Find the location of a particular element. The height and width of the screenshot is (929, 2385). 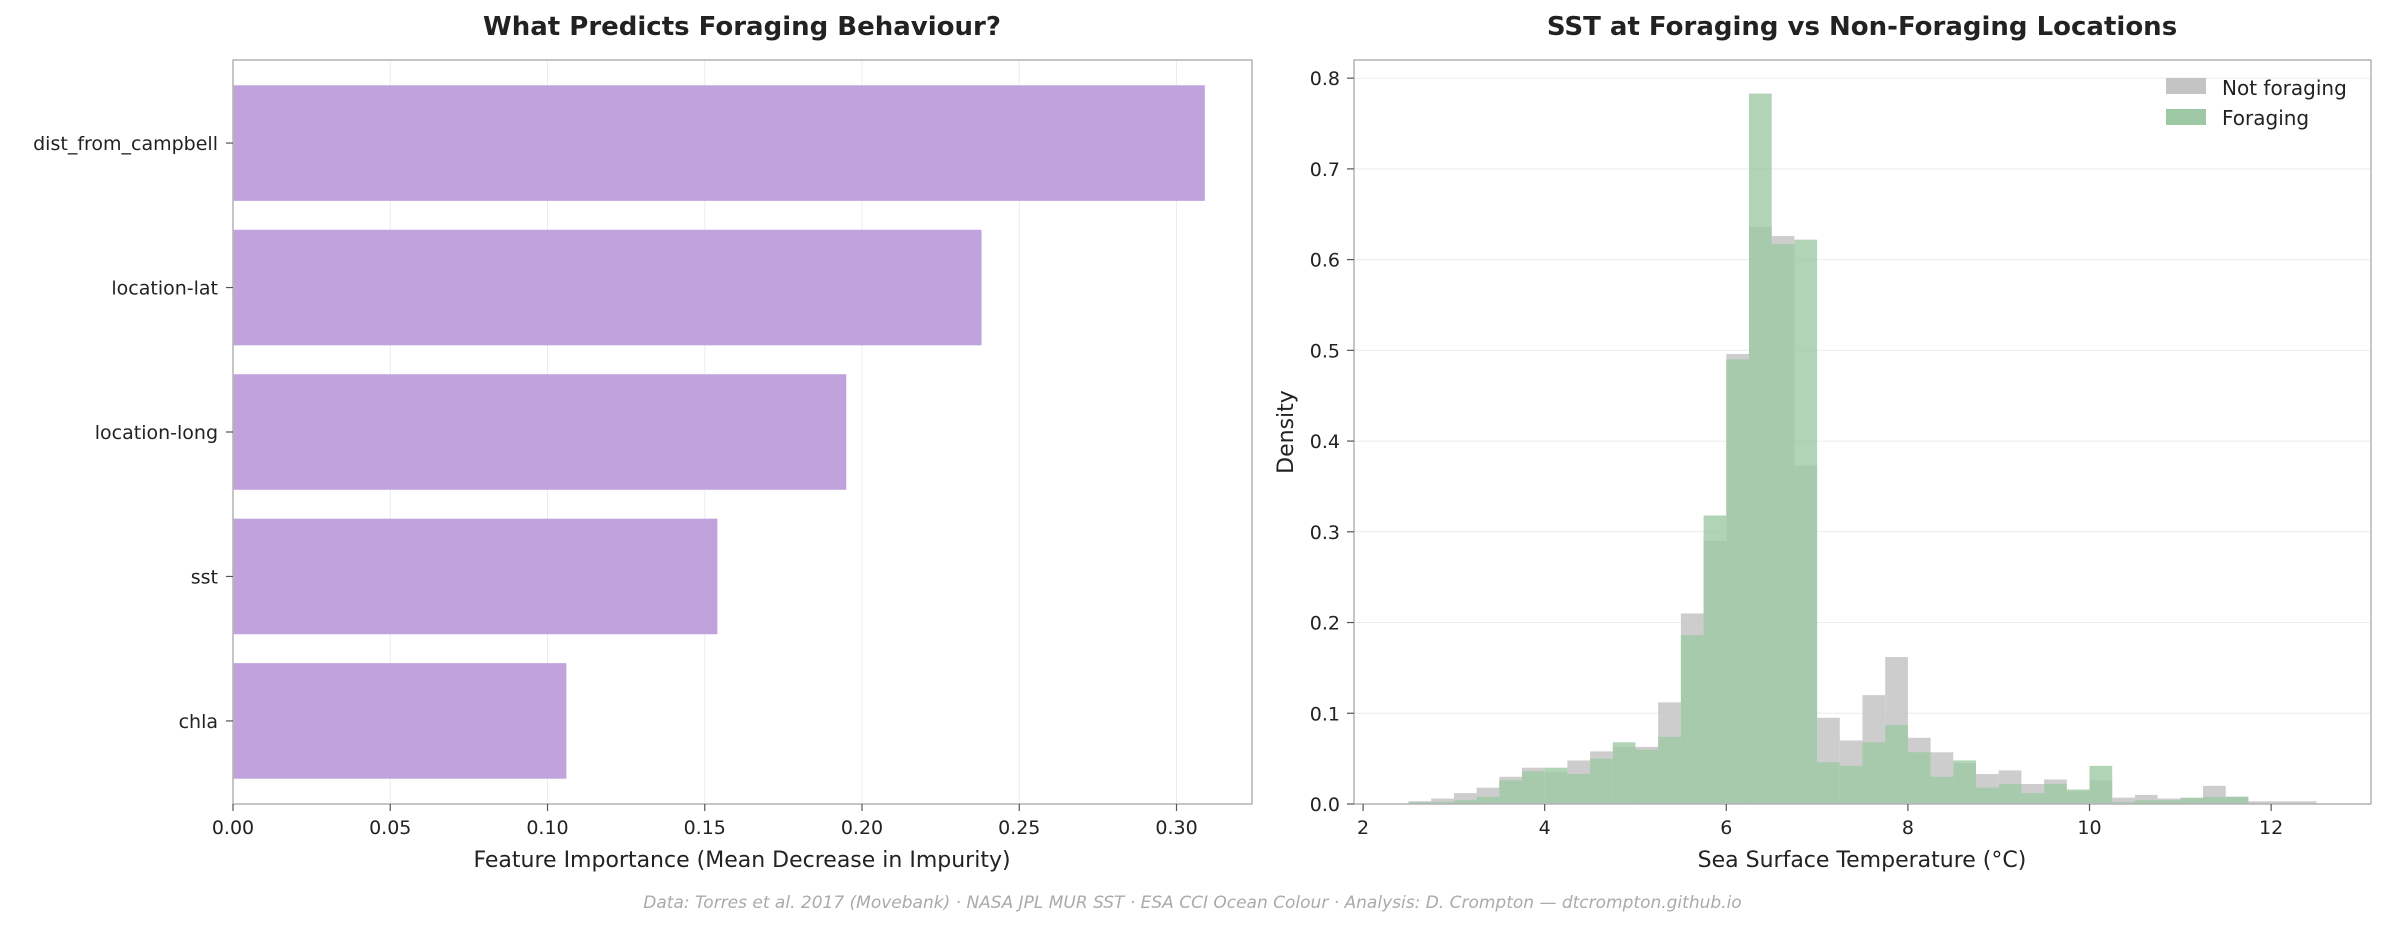

right-y-tick-labels: 0.0 0.1 0.2 0.3 0.4 0.5 0.6 0.7 0.8 is located at coordinates (1332, 442).